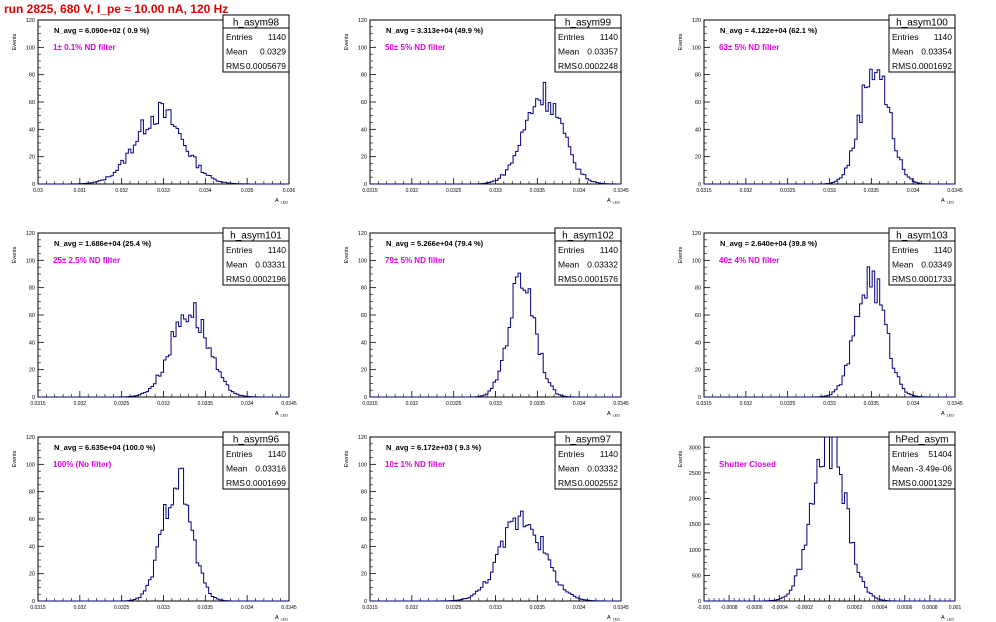 The image size is (996, 622). I want to click on n-avg-label: N_avg = 2.640e+04 (39.8 %), so click(769, 243).